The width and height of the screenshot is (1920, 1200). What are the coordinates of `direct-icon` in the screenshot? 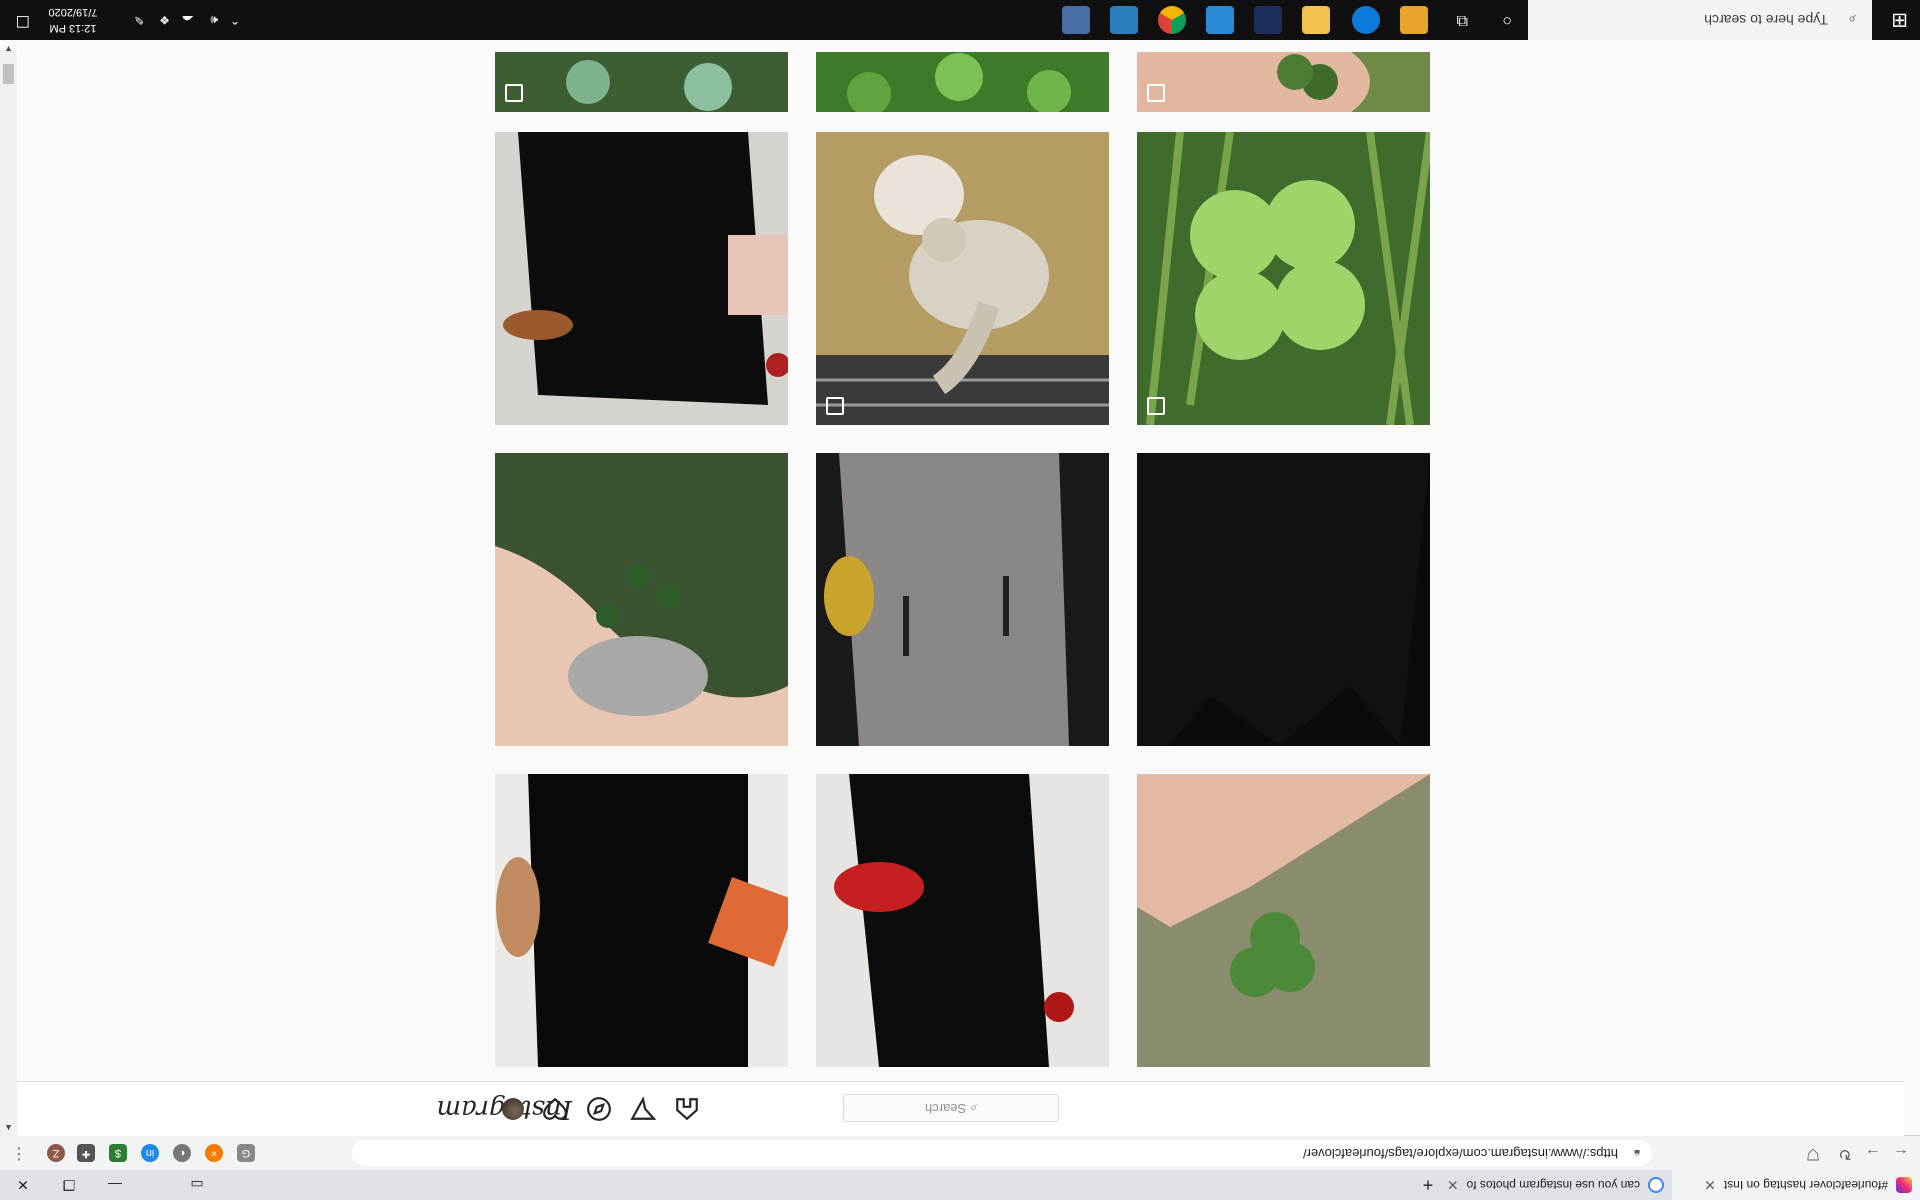 It's located at (643, 1109).